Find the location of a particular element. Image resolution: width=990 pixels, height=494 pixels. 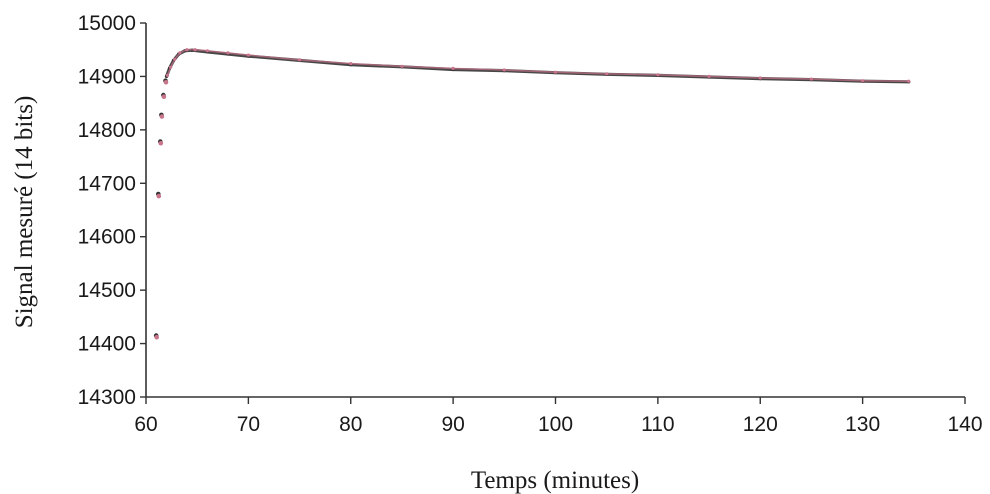

y-tick-label: 14300 is located at coordinates (107, 397).